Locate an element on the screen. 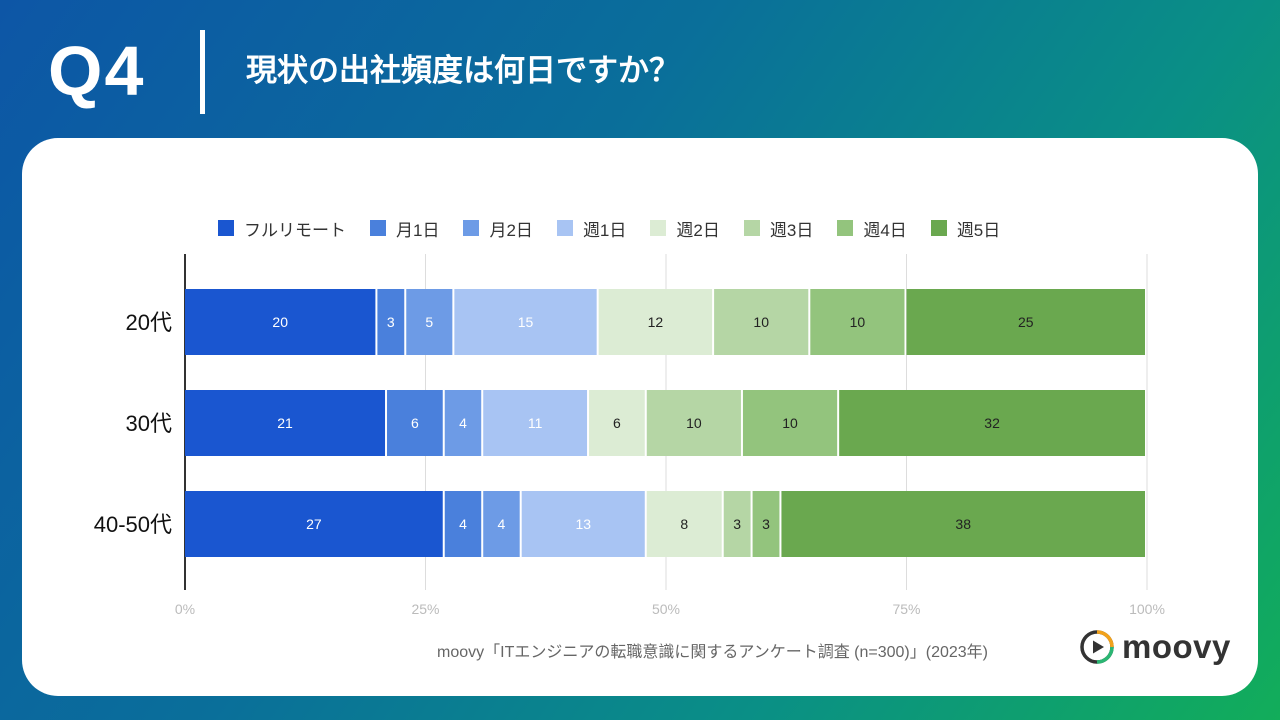 The height and width of the screenshot is (720, 1280). legend-label: 週5日 is located at coordinates (978, 230).